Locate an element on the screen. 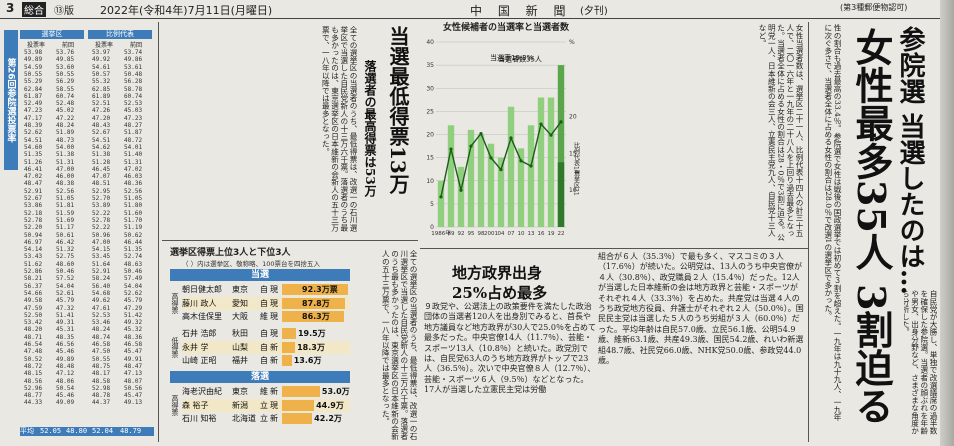  table-row: 49.89 49.85 49.92 49.86 is located at coordinates (87, 60).